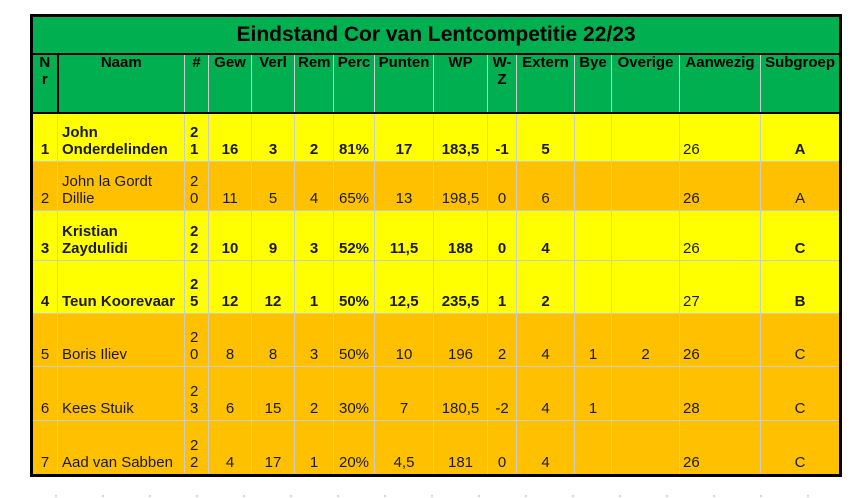 The height and width of the screenshot is (498, 867). What do you see at coordinates (273, 137) in the screenshot?
I see `cell-verl: 3` at bounding box center [273, 137].